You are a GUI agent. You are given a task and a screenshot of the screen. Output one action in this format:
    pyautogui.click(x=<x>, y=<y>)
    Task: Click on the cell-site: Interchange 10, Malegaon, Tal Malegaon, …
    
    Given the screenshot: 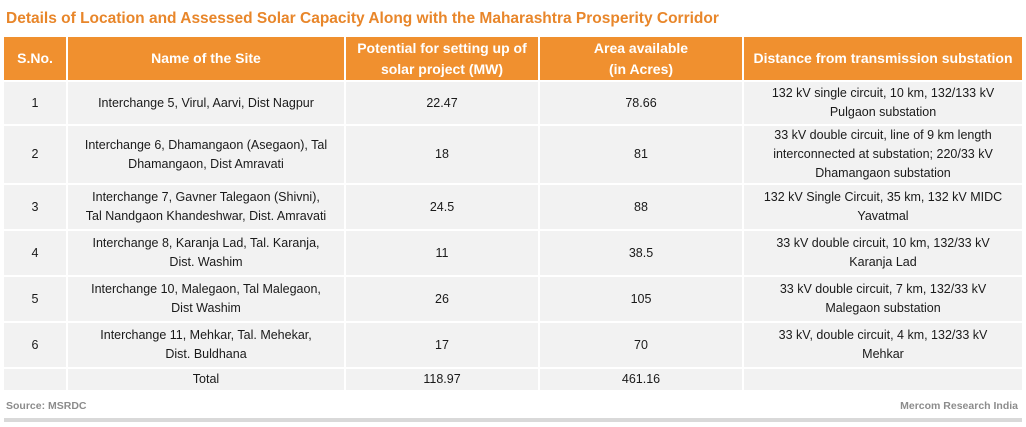 What is the action you would take?
    pyautogui.click(x=207, y=298)
    